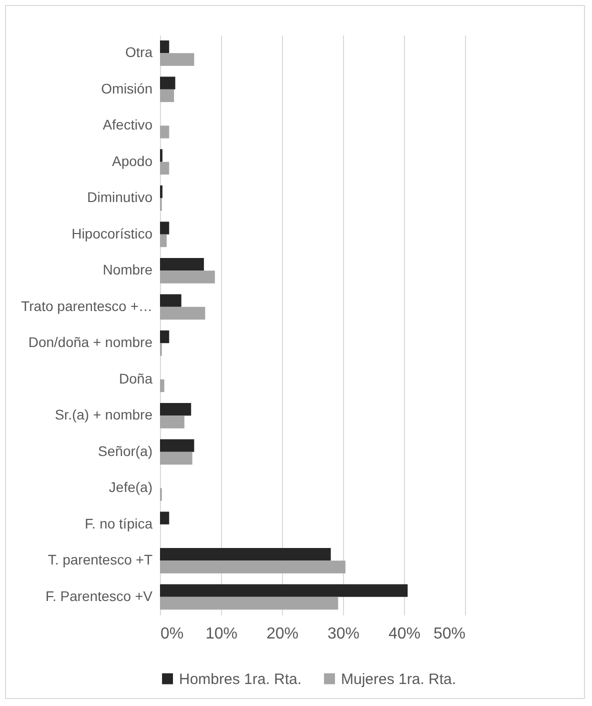  I want to click on y-tick-label: Hipocorístico, so click(112, 233).